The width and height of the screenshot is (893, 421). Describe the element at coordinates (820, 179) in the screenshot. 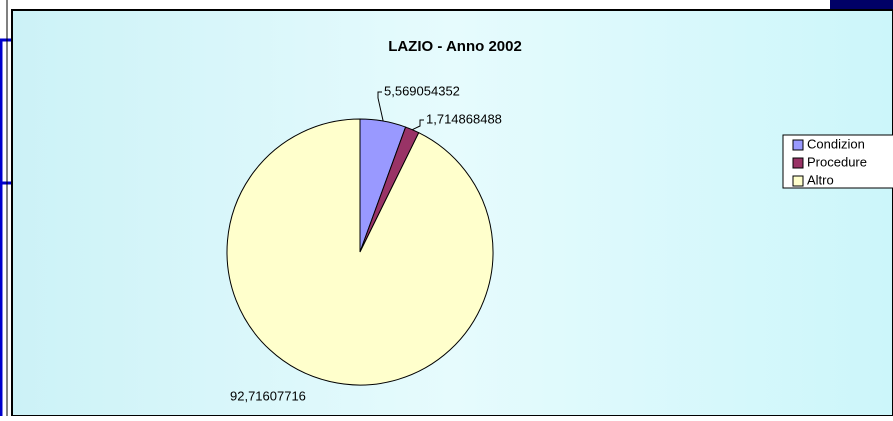

I see `legend-label: Altro` at that location.